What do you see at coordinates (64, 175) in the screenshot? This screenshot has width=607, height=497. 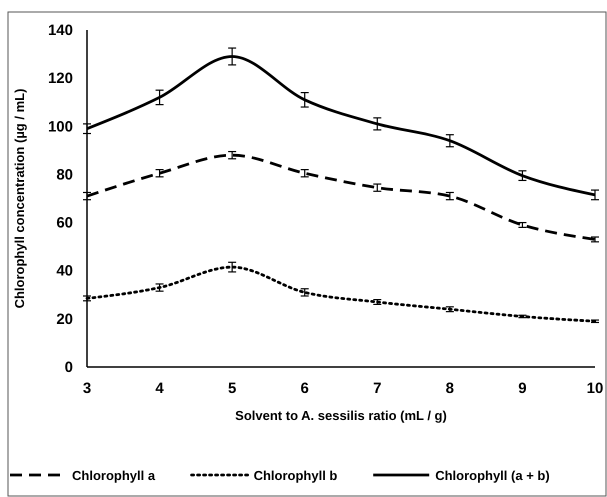 I see `y-tick-label: 80` at bounding box center [64, 175].